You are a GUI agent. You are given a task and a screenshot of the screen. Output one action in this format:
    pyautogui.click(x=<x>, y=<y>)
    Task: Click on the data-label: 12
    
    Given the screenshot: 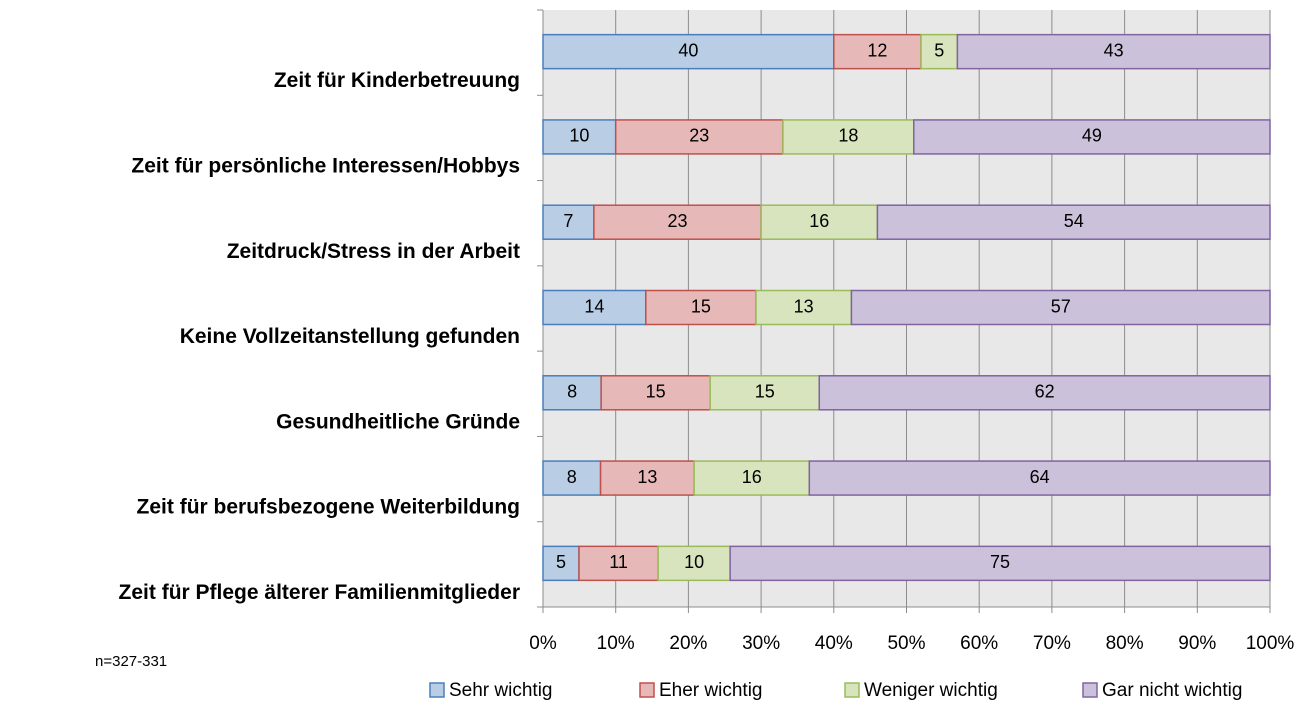 What is the action you would take?
    pyautogui.click(x=877, y=50)
    